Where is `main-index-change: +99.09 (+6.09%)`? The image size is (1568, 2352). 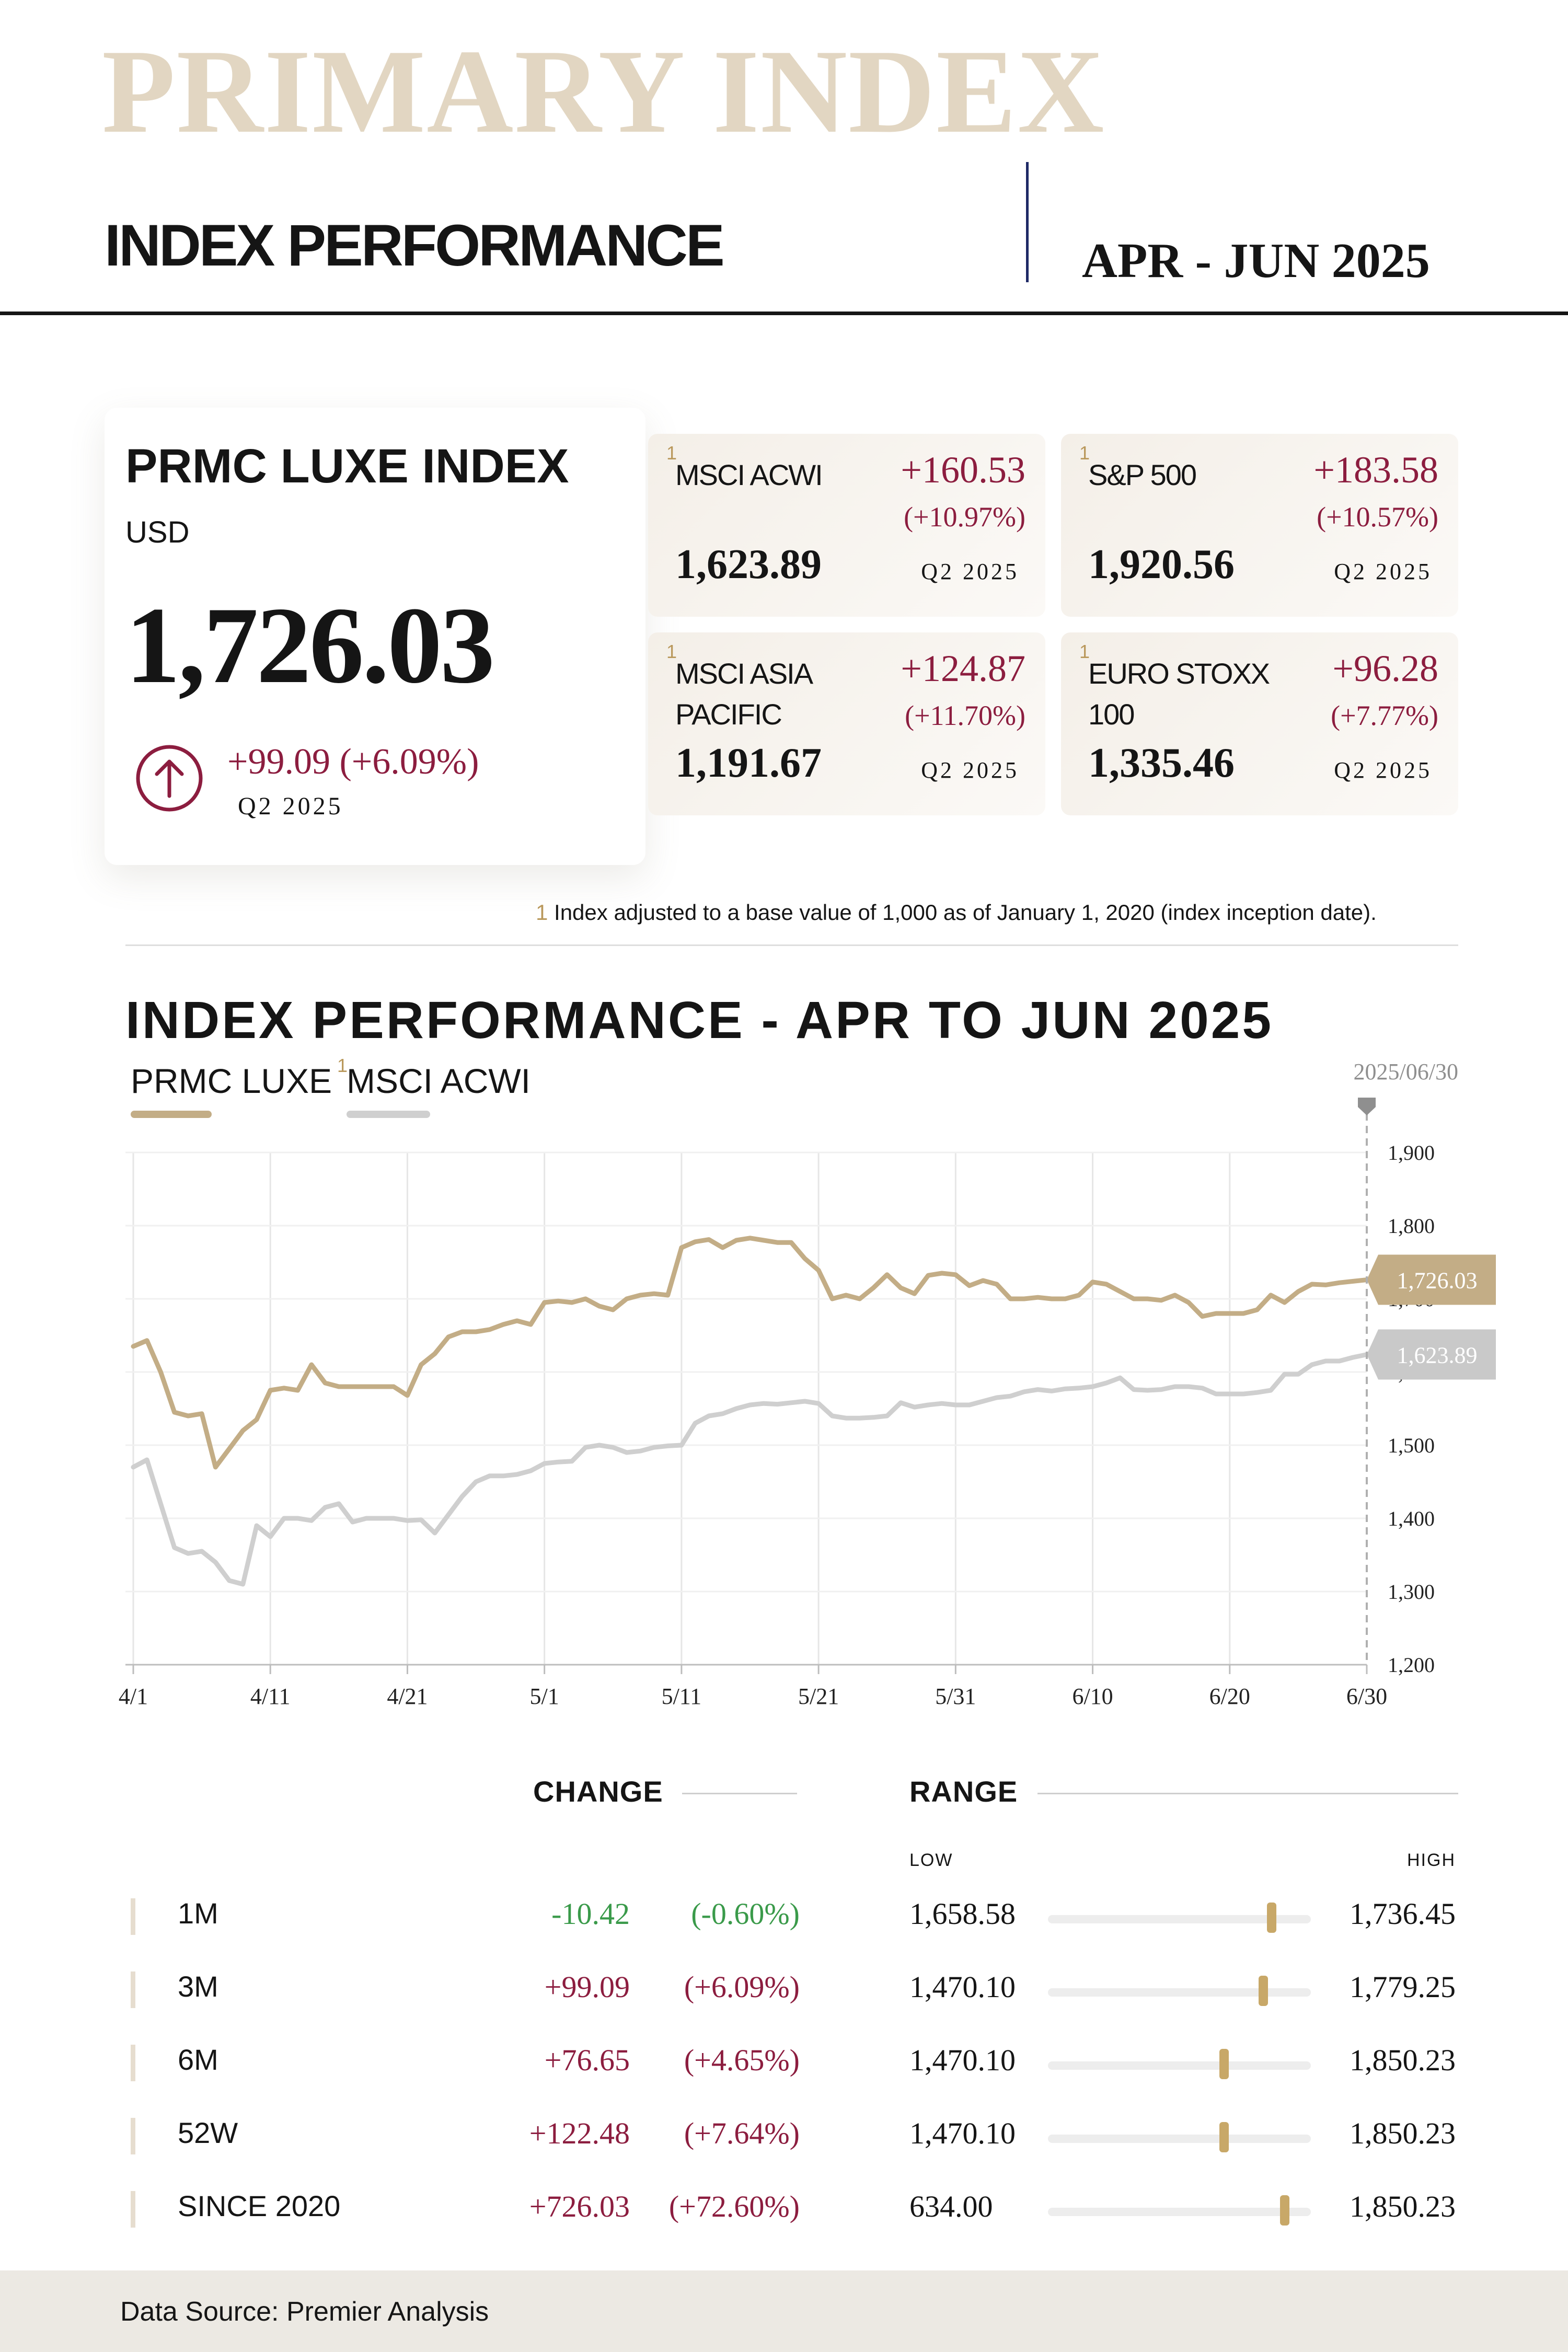
main-index-change: +99.09 (+6.09%) is located at coordinates (353, 762).